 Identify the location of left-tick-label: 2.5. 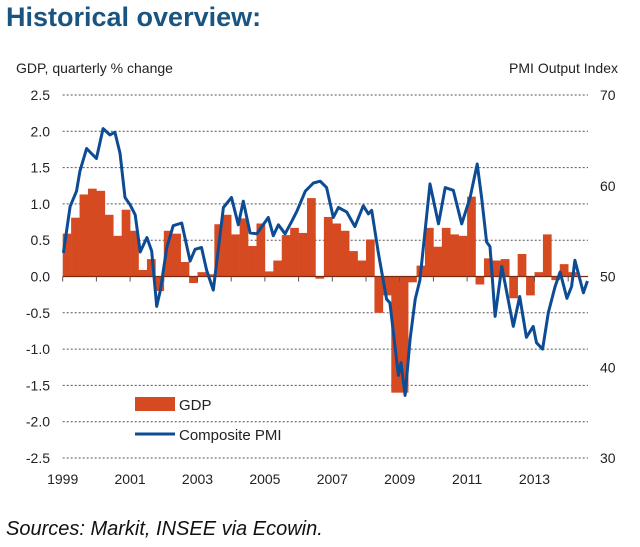
(41, 95).